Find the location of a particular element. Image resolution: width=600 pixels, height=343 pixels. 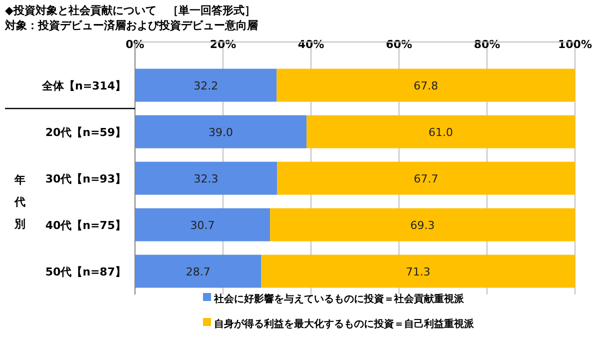

legend-label: 自身が得る利益を最大化するものに投資＝自己利益重視派 is located at coordinates (344, 324).